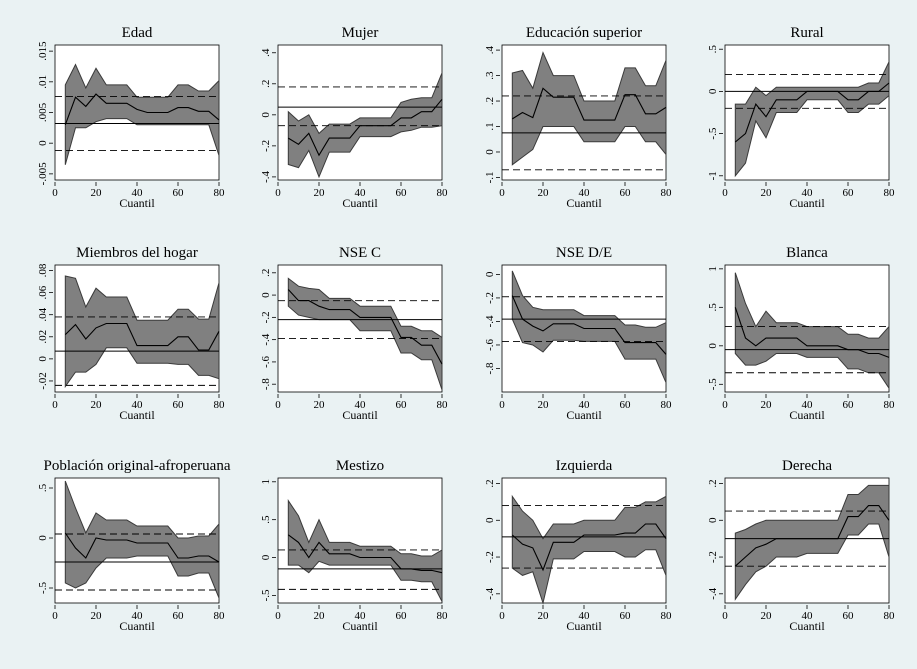 This screenshot has height=669, width=917. Describe the element at coordinates (490, 126) in the screenshot. I see `y-tick-label: .1` at that location.